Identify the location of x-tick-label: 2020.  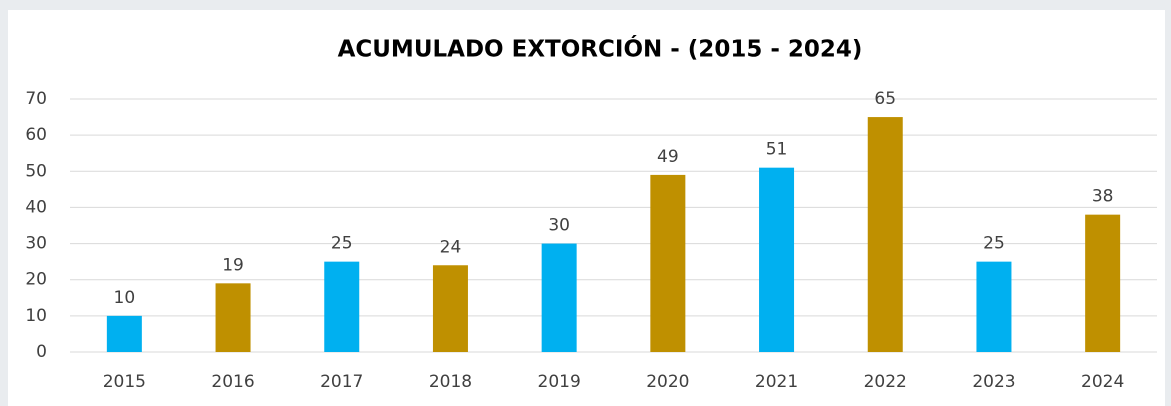
(667, 382).